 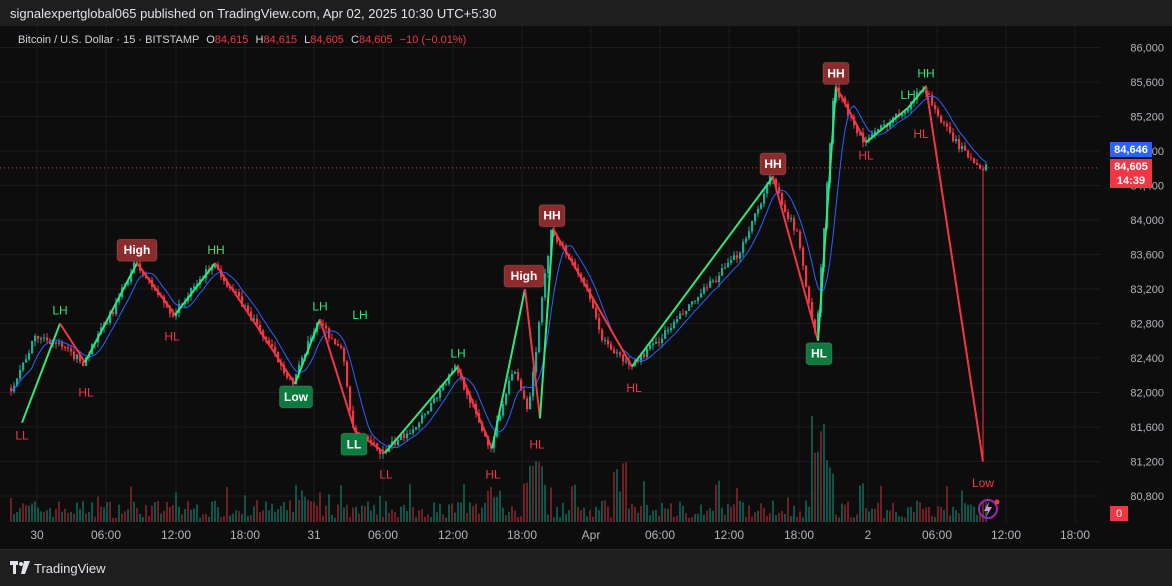 What do you see at coordinates (1147, 463) in the screenshot?
I see `price-tick-label: 81,200` at bounding box center [1147, 463].